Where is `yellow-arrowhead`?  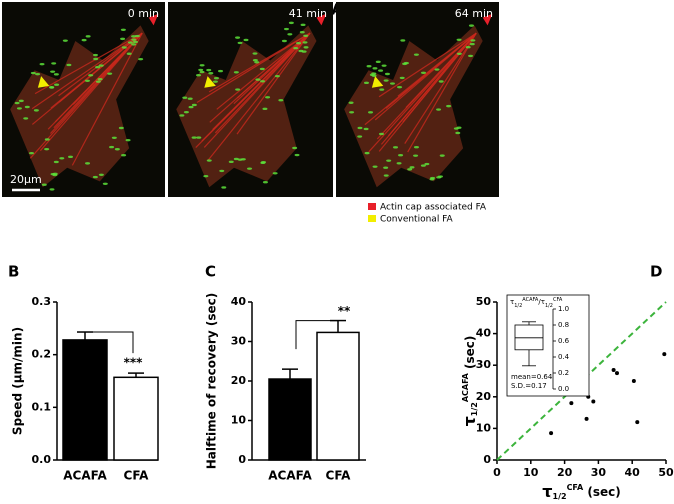
yellow-arrowhead is located at coordinates (210, 82).